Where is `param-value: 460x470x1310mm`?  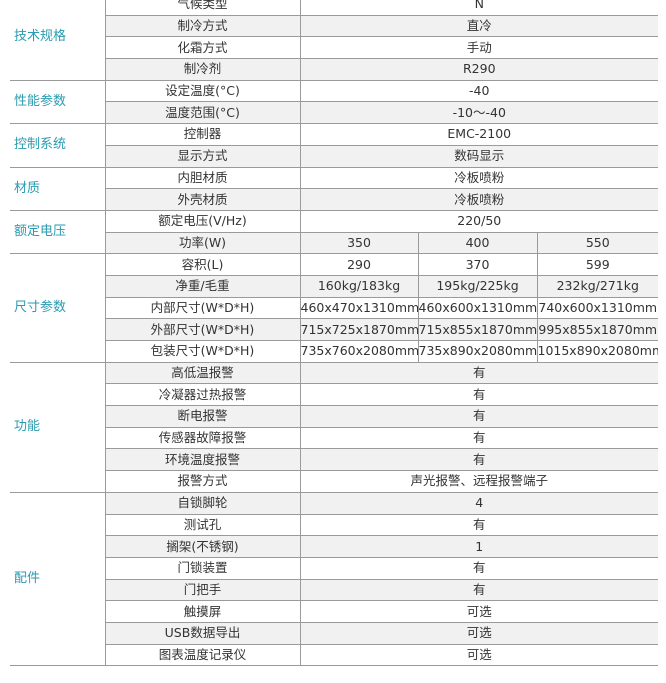 param-value: 460x470x1310mm is located at coordinates (359, 308).